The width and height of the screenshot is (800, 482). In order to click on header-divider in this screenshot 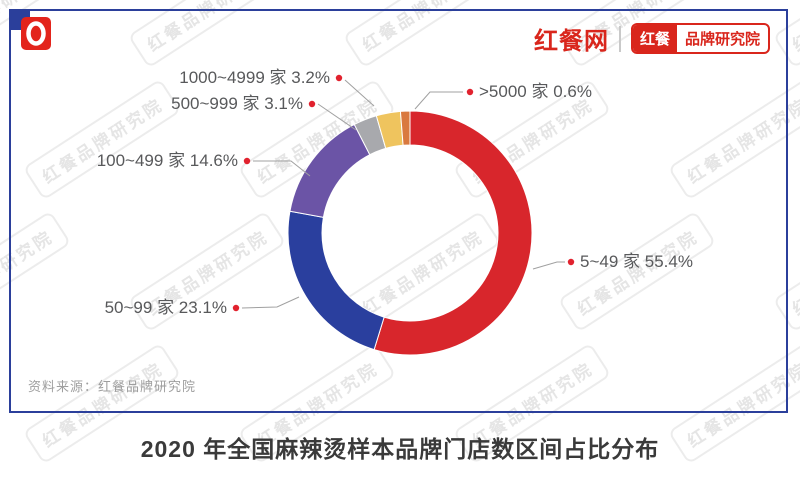, I will do `click(619, 38)`.